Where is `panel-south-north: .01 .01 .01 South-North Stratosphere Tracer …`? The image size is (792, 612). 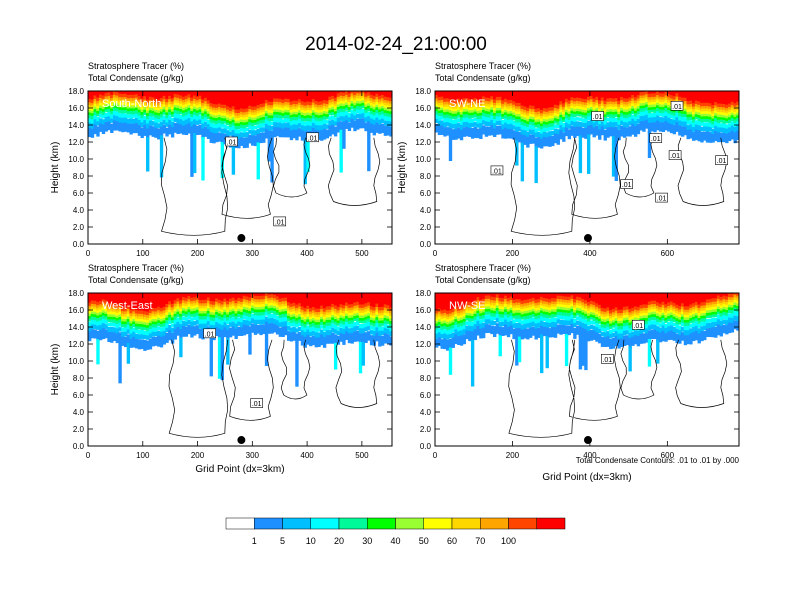 panel-south-north: .01 .01 .01 South-North Stratosphere Tracer … is located at coordinates (221, 159).